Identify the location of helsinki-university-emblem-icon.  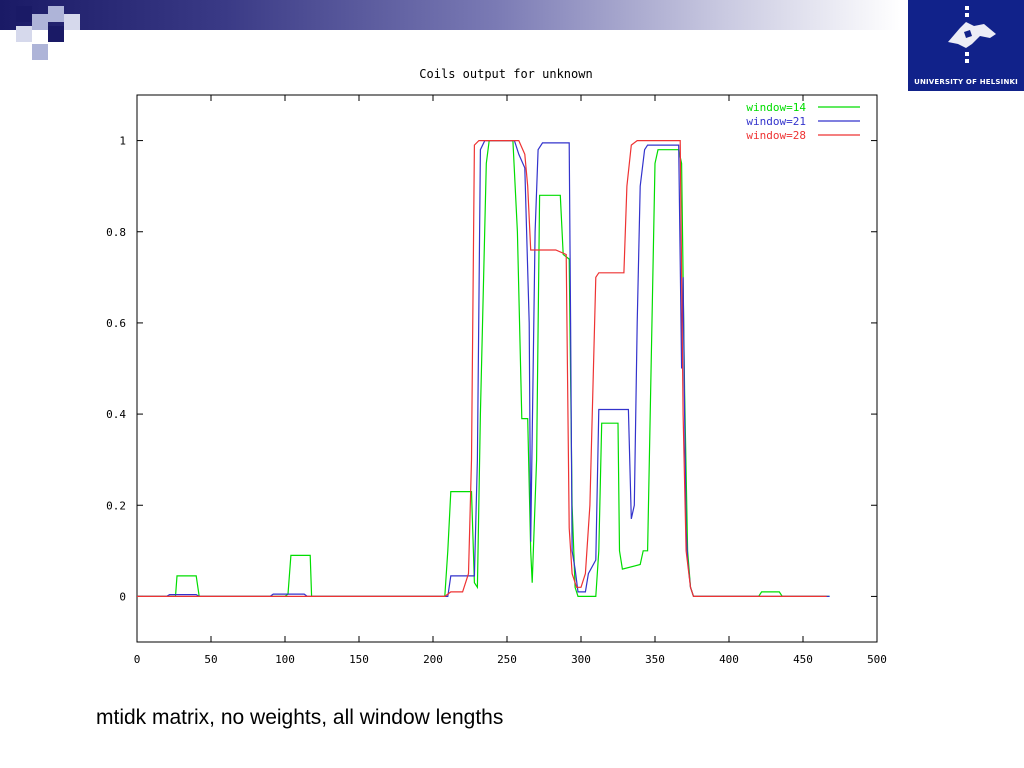
(972, 34).